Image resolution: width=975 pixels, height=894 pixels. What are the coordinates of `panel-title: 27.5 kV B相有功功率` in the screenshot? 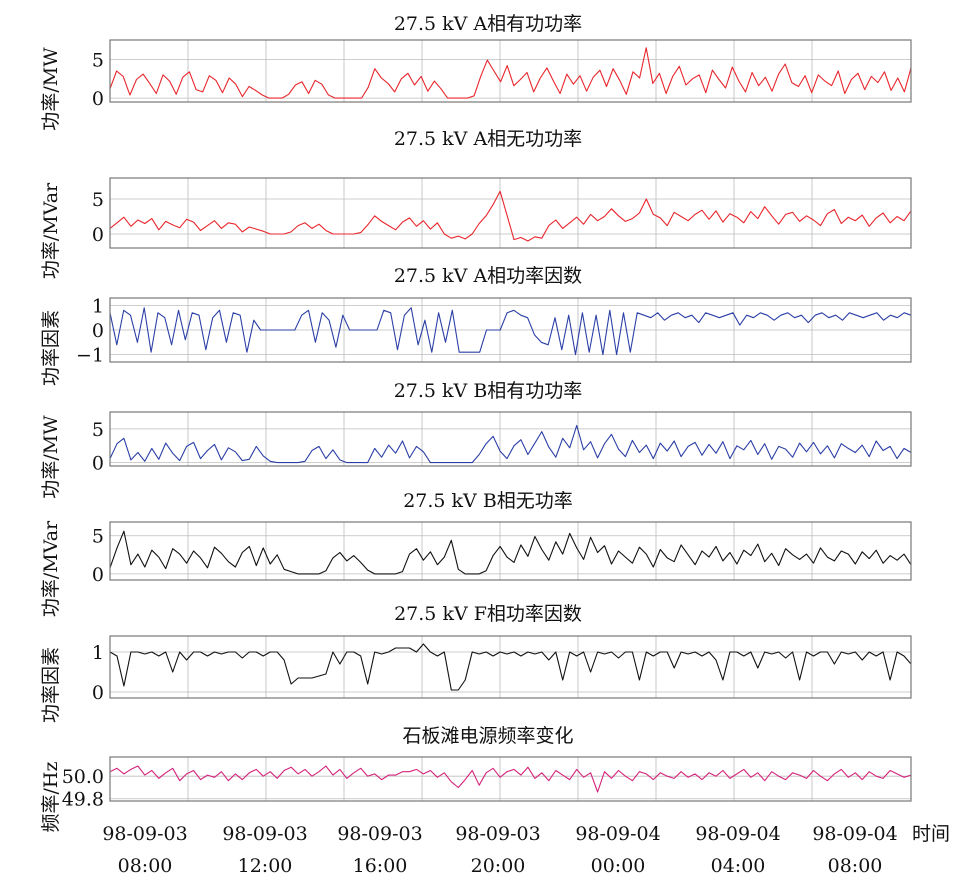 It's located at (488, 391).